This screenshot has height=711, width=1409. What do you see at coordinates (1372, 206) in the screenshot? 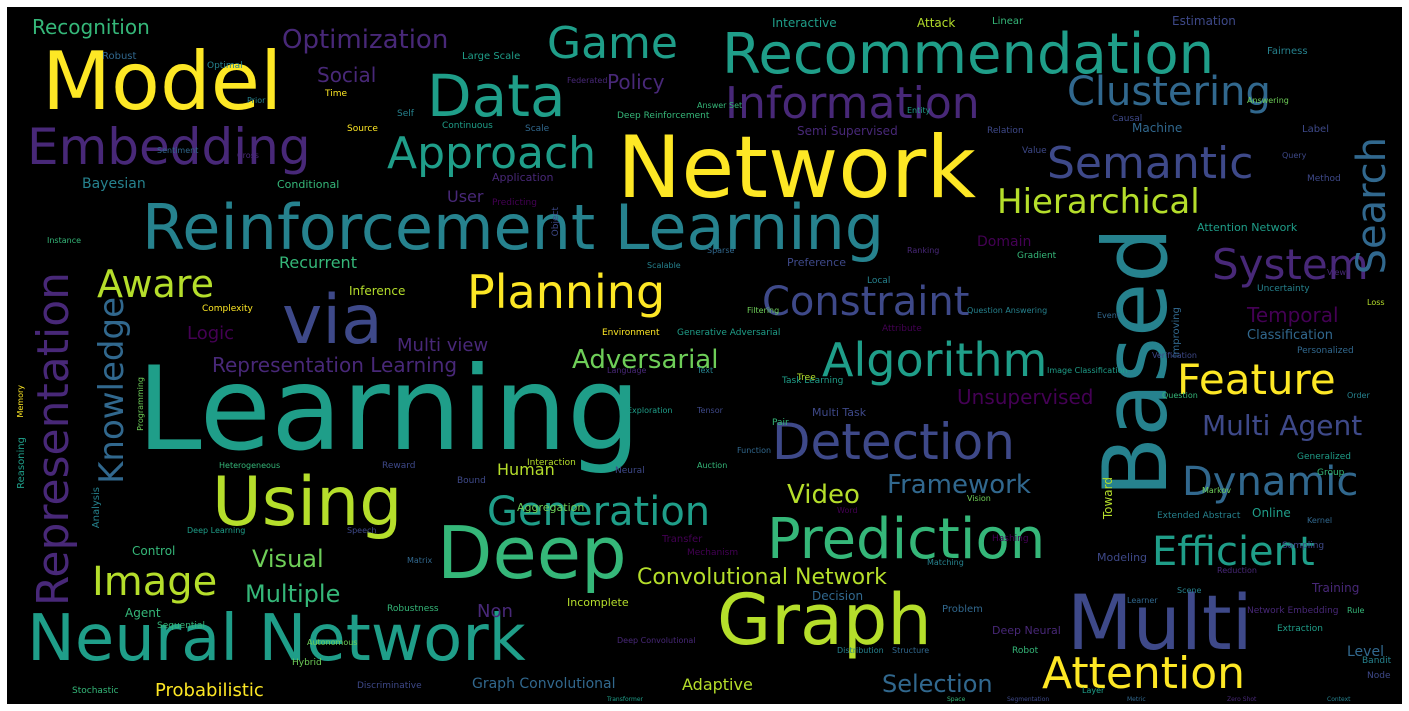
I see `word-search: Search` at bounding box center [1372, 206].